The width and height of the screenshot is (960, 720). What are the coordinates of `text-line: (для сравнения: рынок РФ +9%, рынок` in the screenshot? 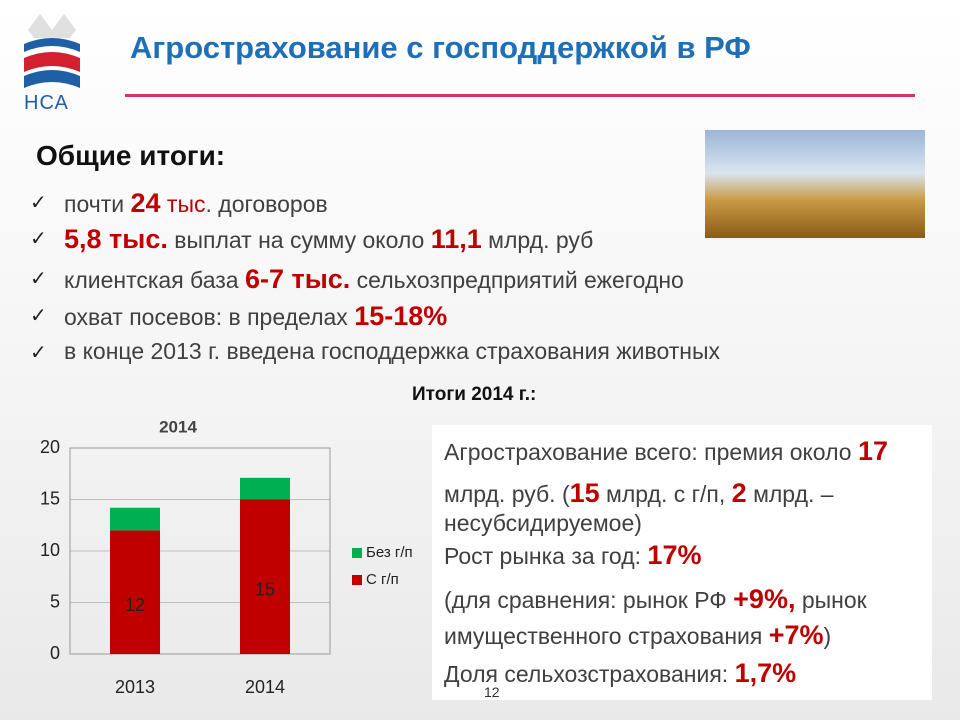 It's located at (655, 599).